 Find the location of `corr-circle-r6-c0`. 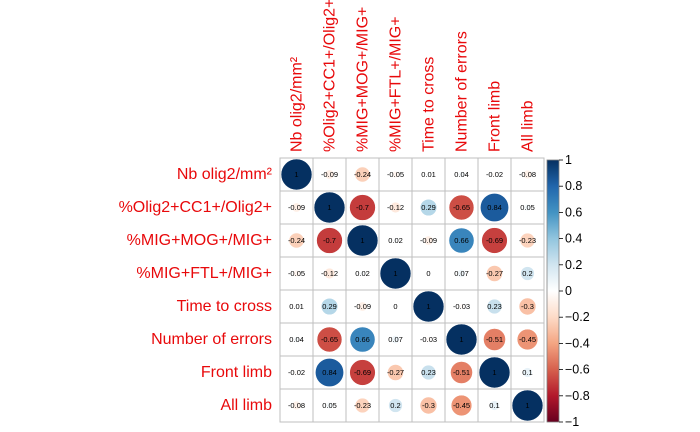

corr-circle-r6-c0 is located at coordinates (296, 372).